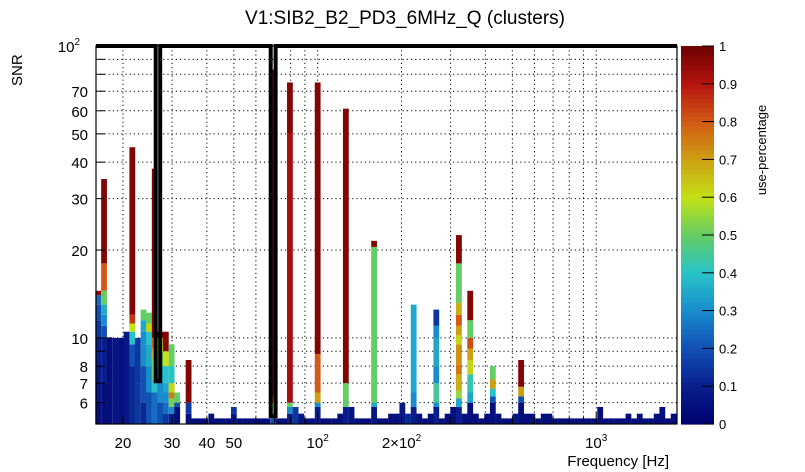 This screenshot has width=805, height=472. Describe the element at coordinates (697, 235) in the screenshot. I see `color-palette` at that location.